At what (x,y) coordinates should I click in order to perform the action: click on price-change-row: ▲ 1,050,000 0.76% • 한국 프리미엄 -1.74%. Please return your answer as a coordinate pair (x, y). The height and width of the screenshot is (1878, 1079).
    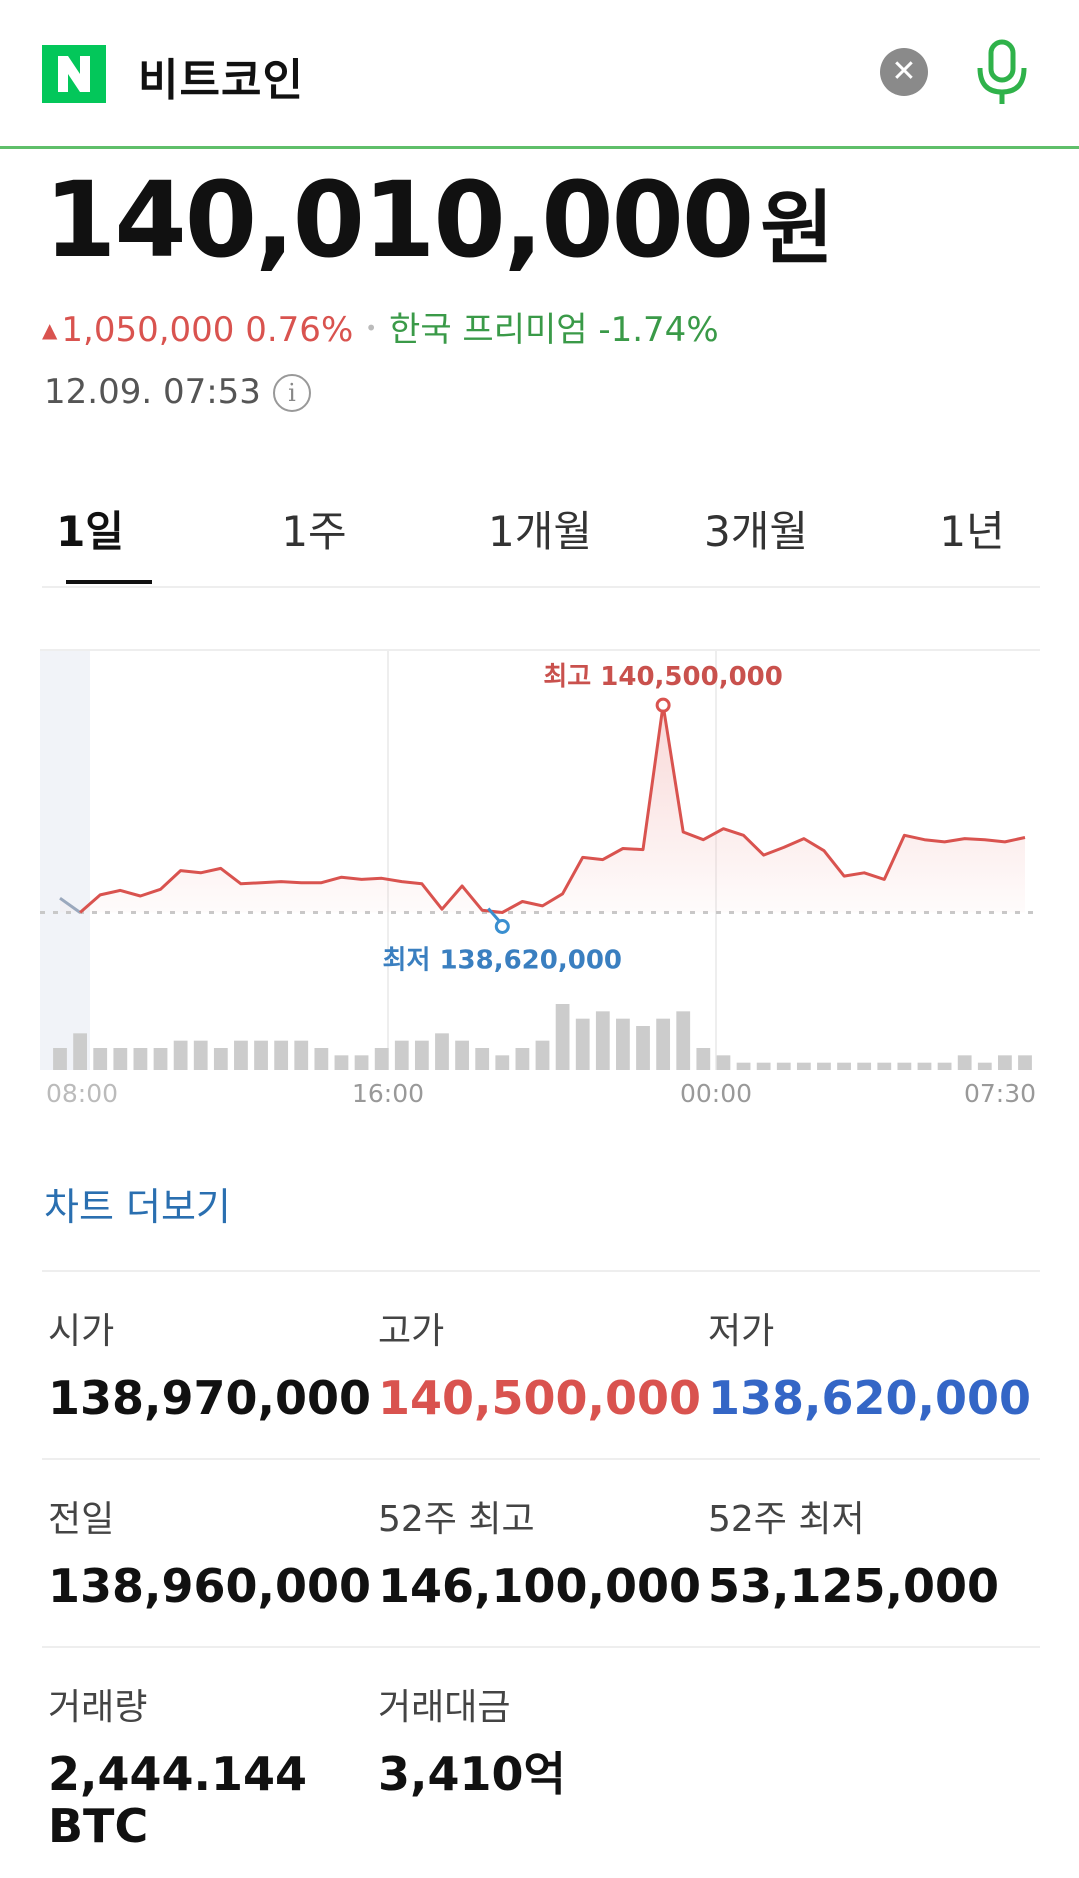
    Looking at the image, I should click on (380, 326).